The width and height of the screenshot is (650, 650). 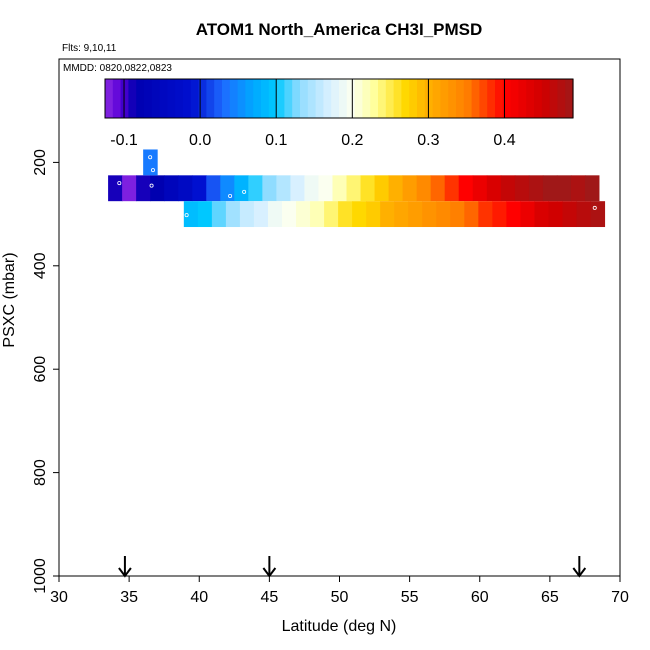 I want to click on y-tick-label: 200, so click(x=40, y=162).